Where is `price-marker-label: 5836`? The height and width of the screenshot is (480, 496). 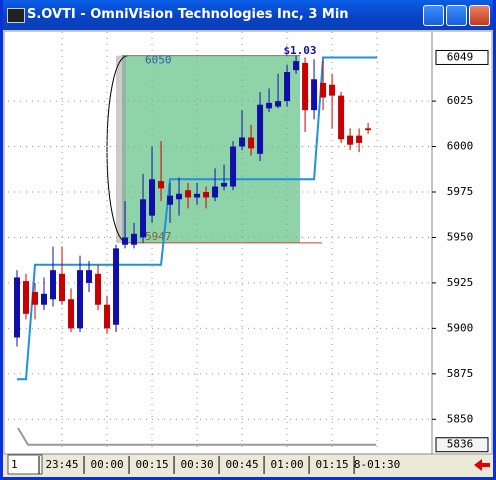 price-marker-label: 5836 is located at coordinates (460, 444).